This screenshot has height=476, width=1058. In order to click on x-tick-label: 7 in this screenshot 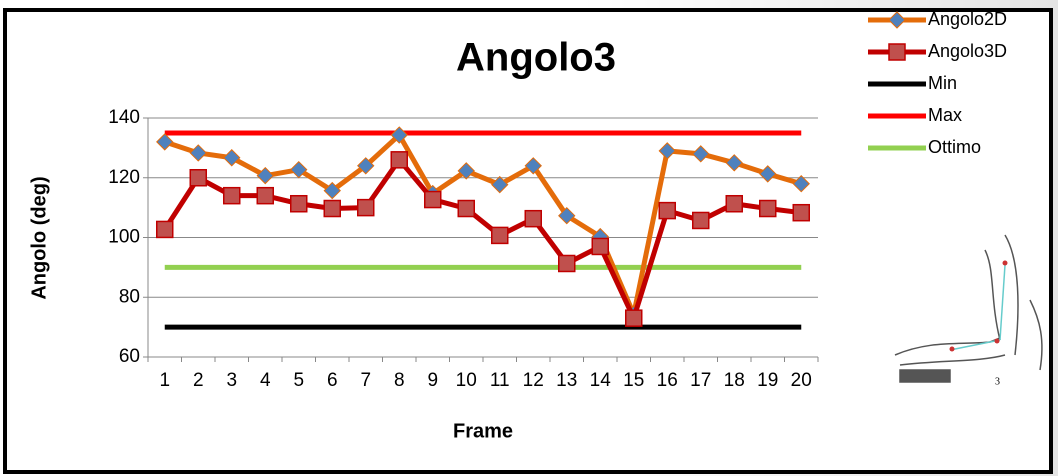, I will do `click(365, 380)`.